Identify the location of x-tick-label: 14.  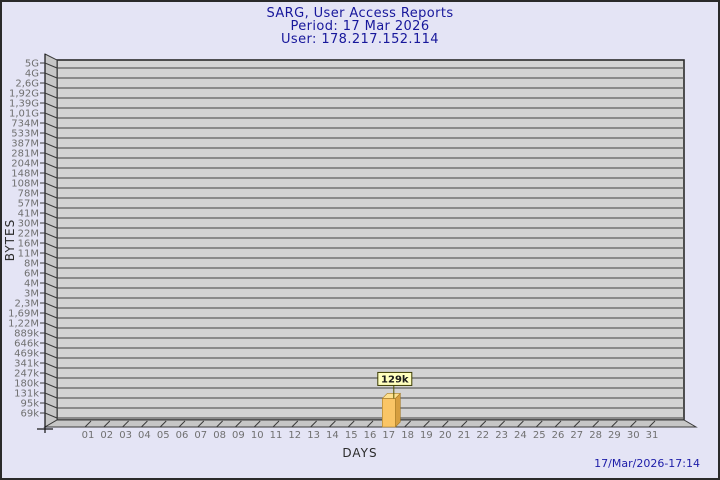
(332, 435).